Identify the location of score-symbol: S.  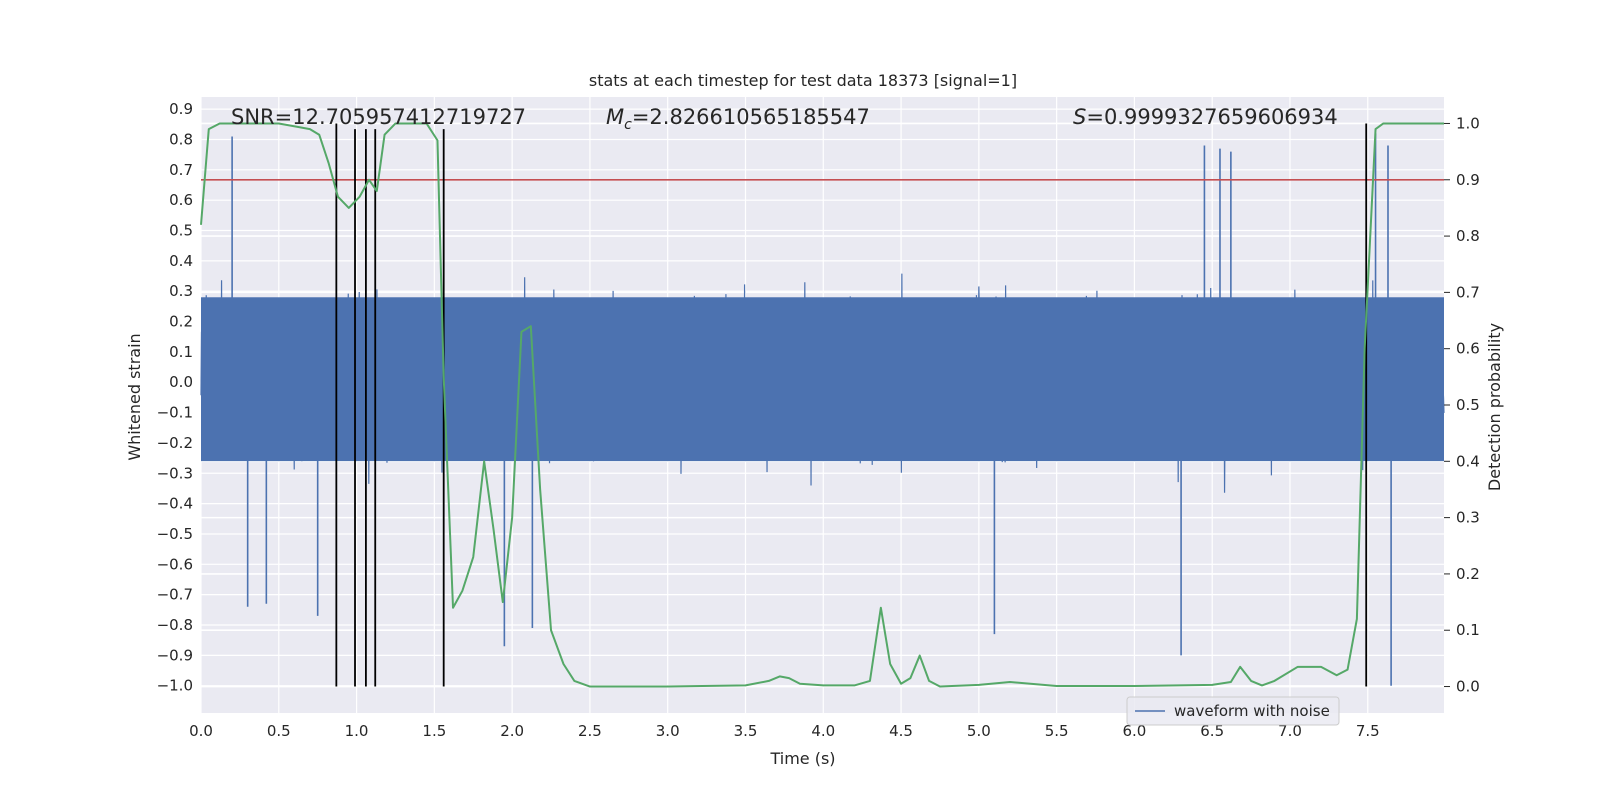
(1079, 117).